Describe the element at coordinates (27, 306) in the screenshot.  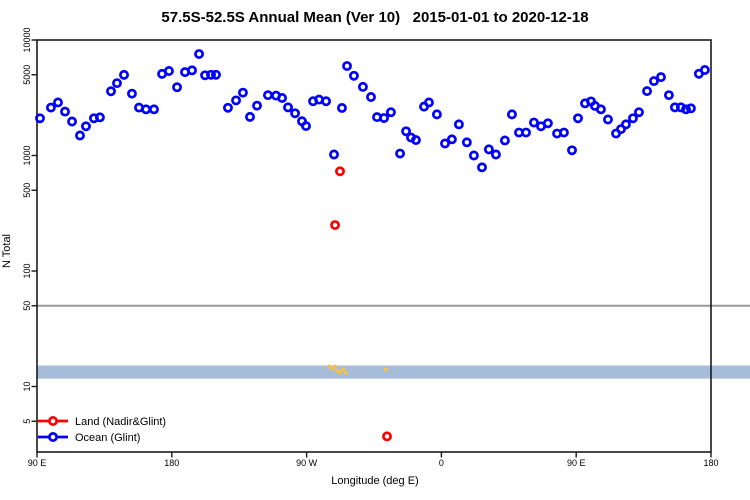
I see `y-tick-label: 50` at that location.